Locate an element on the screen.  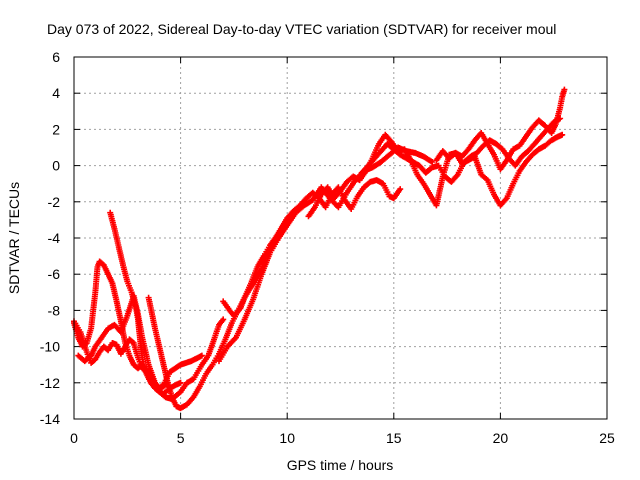
series-track-h is located at coordinates (435, 175).